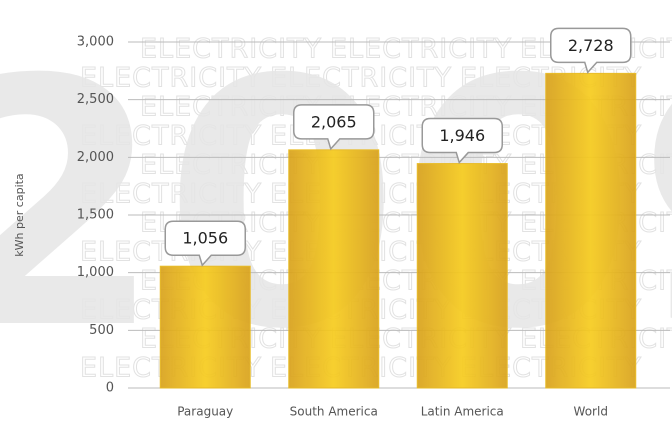 The height and width of the screenshot is (424, 672). What do you see at coordinates (95, 157) in the screenshot?
I see `y-tick-label: 2,000` at bounding box center [95, 157].